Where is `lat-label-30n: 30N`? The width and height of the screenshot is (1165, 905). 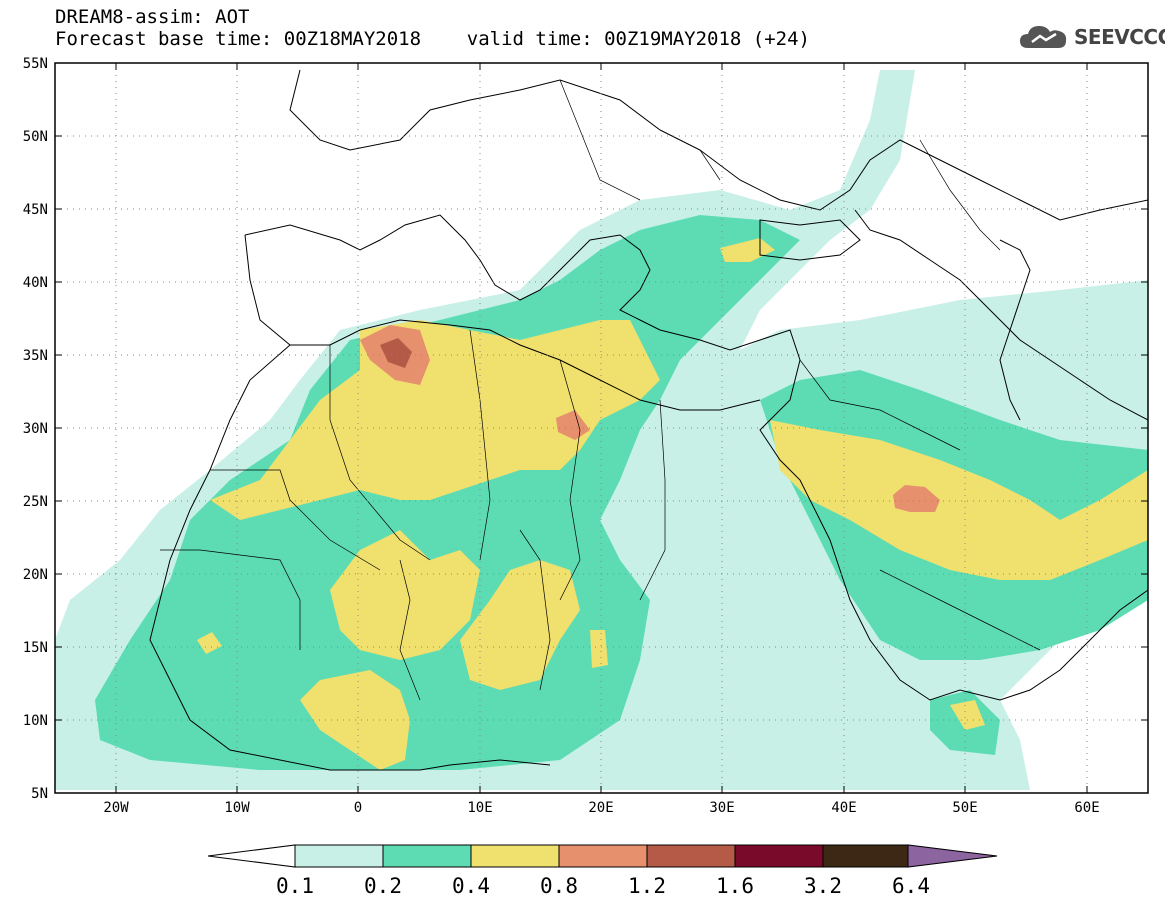
lat-label-30n: 30N is located at coordinates (35, 429).